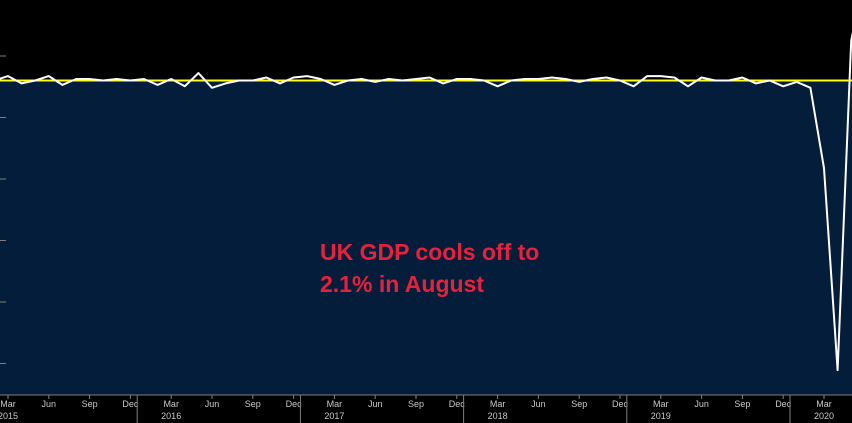 This screenshot has height=423, width=852. What do you see at coordinates (9, 416) in the screenshot?
I see `year-label: 2015` at bounding box center [9, 416].